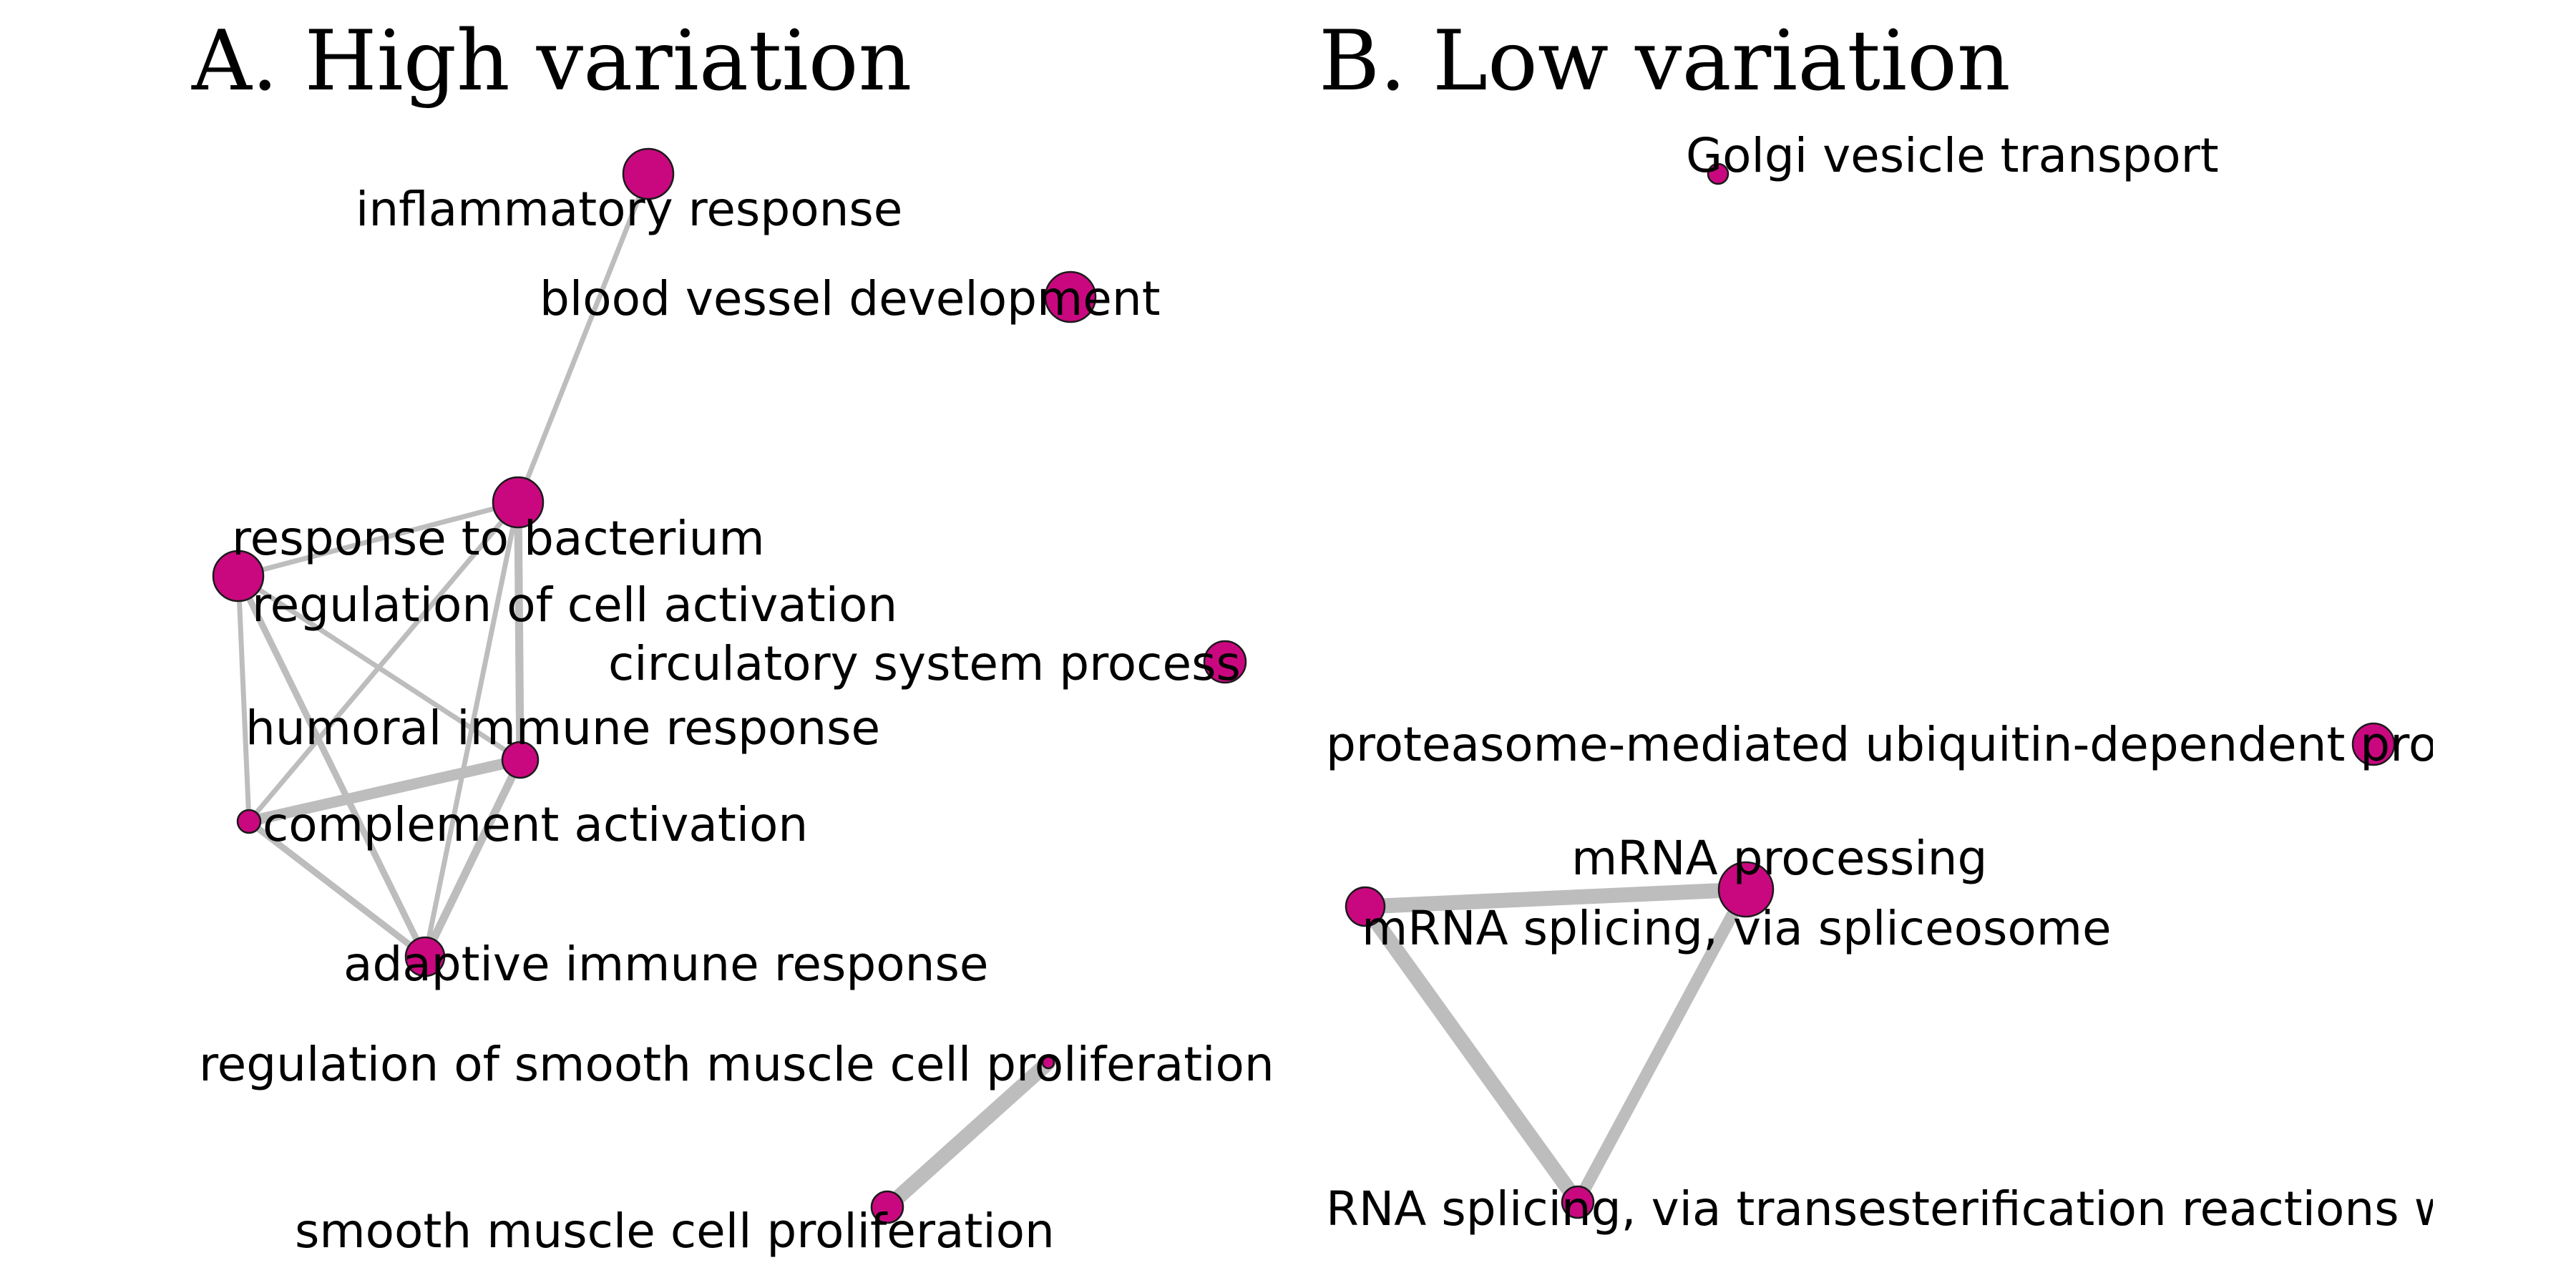 The image size is (2576, 1288). Describe the element at coordinates (535, 824) in the screenshot. I see `node-label-complement-activation: complement activation` at that location.